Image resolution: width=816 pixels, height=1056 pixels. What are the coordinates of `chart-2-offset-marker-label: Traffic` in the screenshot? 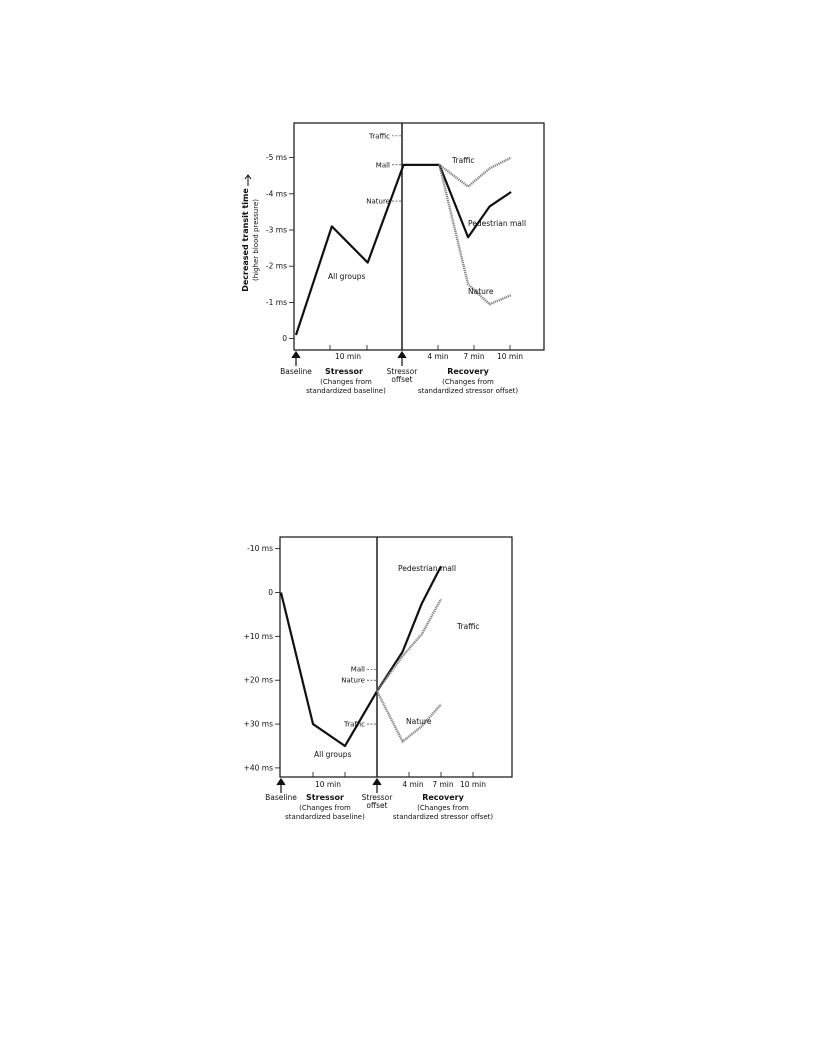 It's located at (354, 725).